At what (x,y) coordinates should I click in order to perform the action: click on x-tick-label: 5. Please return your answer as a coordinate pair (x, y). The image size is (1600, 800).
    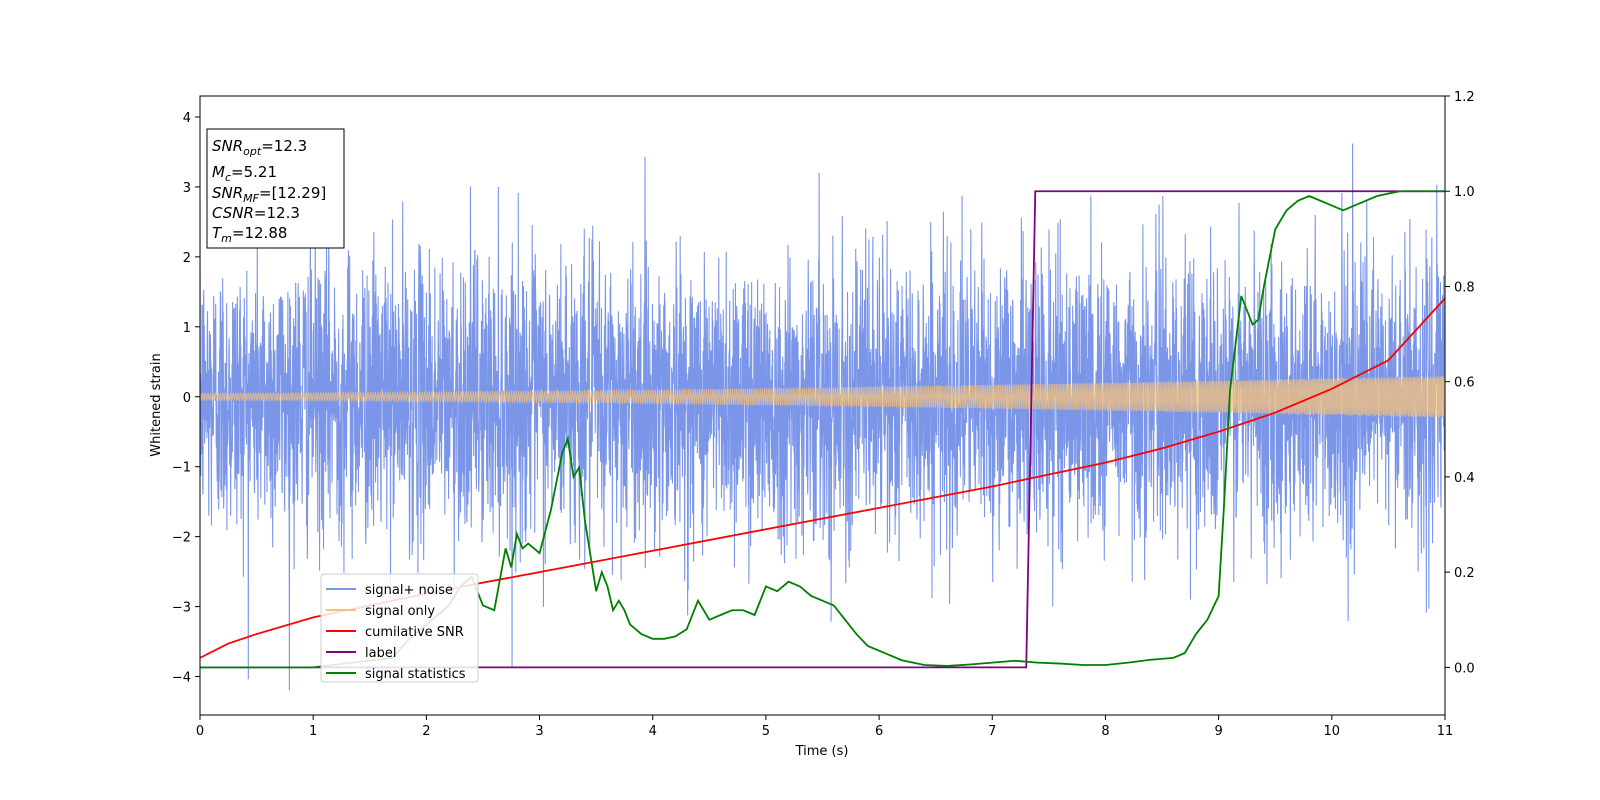
    Looking at the image, I should click on (766, 731).